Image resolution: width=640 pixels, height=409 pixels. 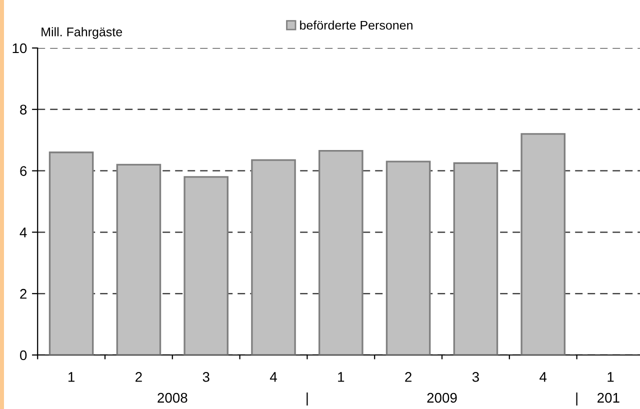 What do you see at coordinates (23, 233) in the screenshot?
I see `y-tick-label: 4` at bounding box center [23, 233].